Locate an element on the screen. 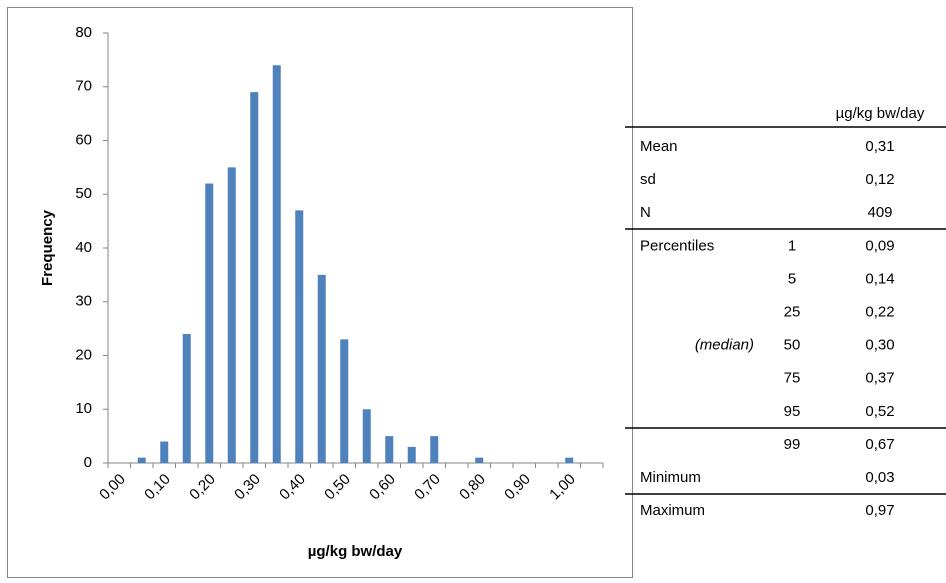 The height and width of the screenshot is (583, 946). row-value: 0,22 is located at coordinates (879, 311).